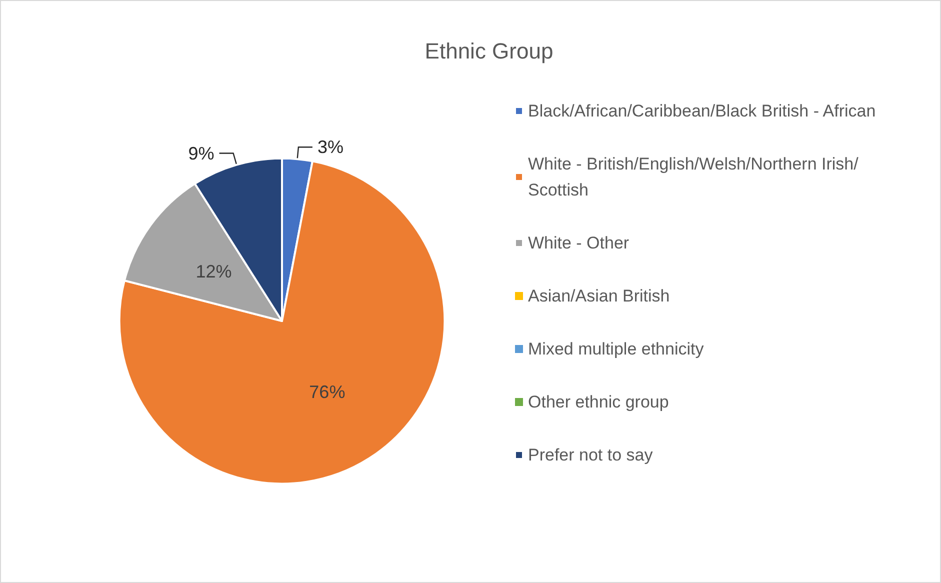 The height and width of the screenshot is (583, 941). I want to click on legend-label: Other ethnic group, so click(598, 402).